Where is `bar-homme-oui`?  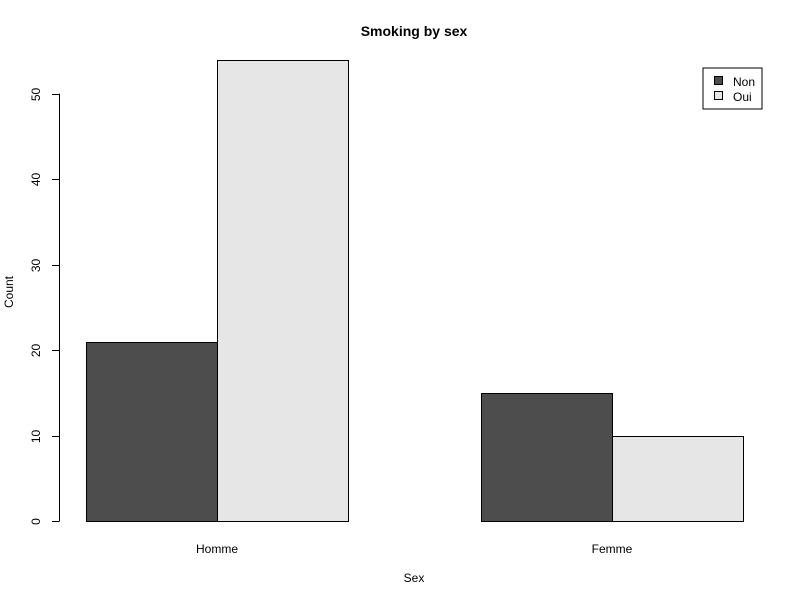
bar-homme-oui is located at coordinates (283, 291).